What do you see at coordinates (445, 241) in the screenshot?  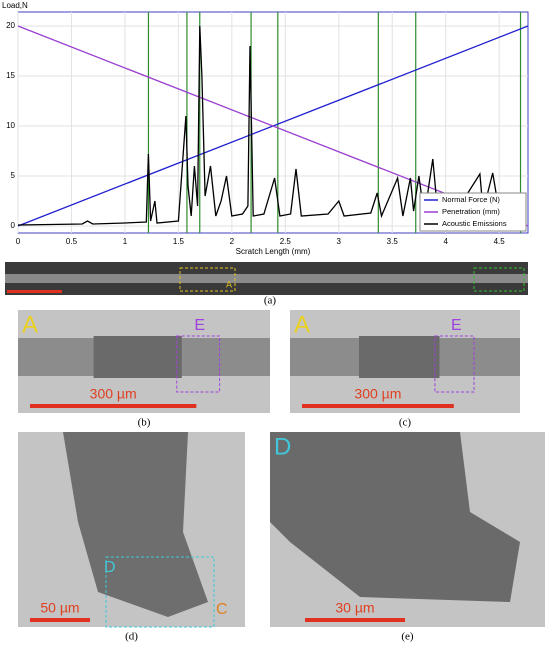 I see `x-tick-label: 4` at bounding box center [445, 241].